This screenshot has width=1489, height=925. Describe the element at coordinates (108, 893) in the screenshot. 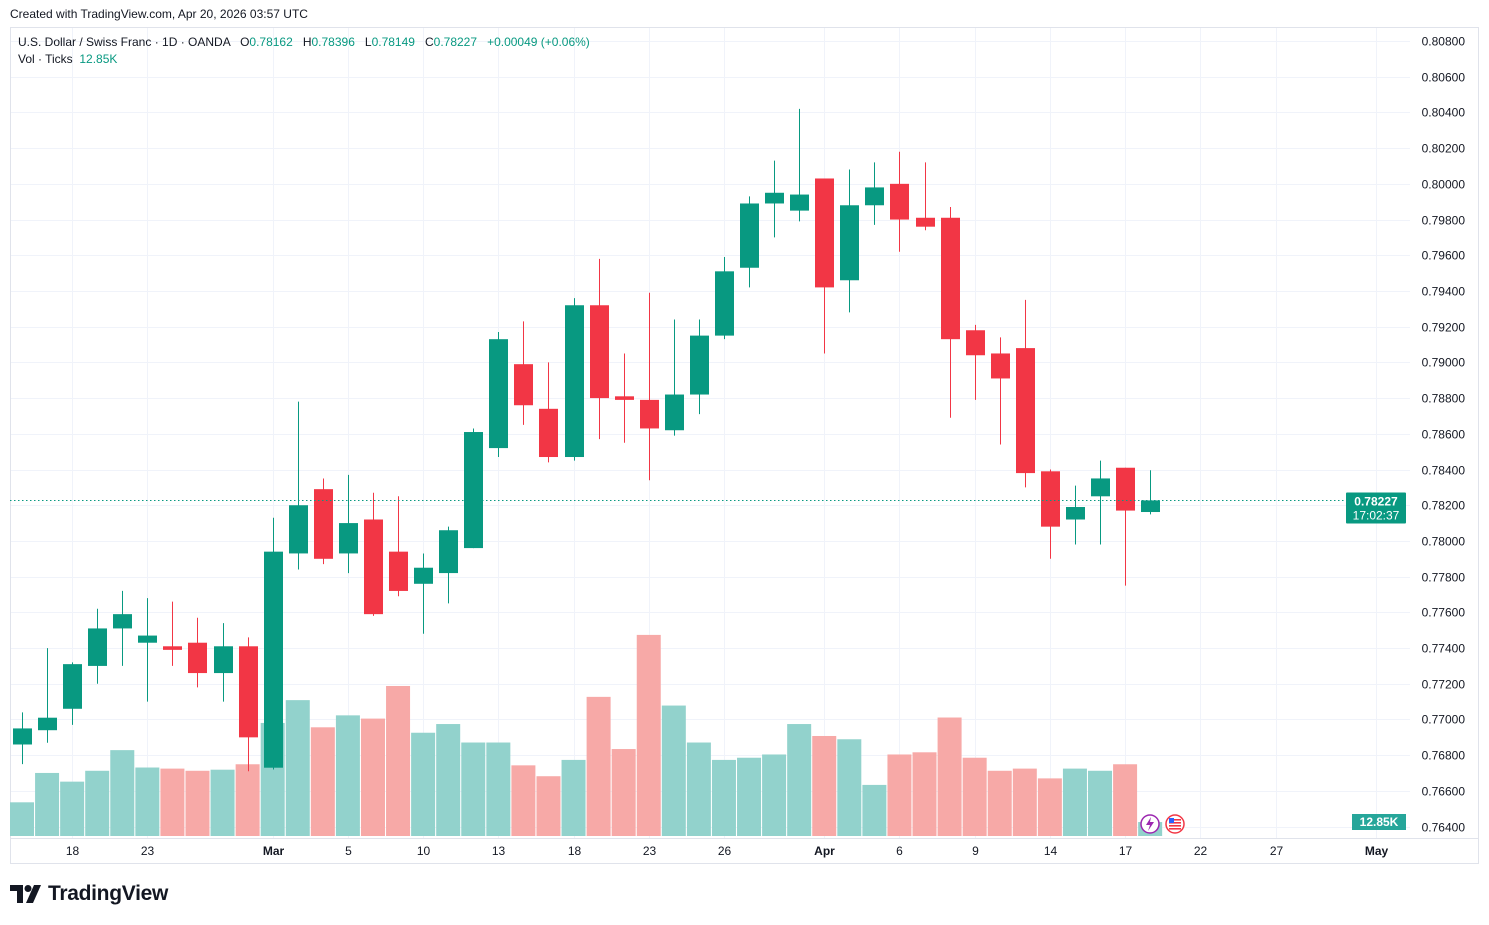

I see `tradingview-logo-text: TradingView` at that location.